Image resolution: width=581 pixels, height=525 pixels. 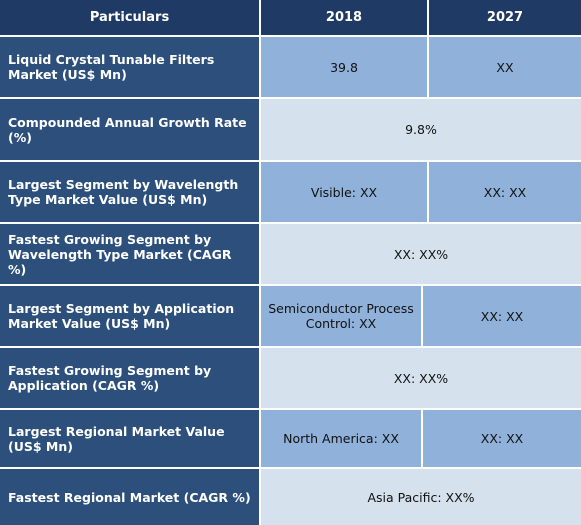 I want to click on row-cagr-value: 9.8%, so click(x=421, y=129).